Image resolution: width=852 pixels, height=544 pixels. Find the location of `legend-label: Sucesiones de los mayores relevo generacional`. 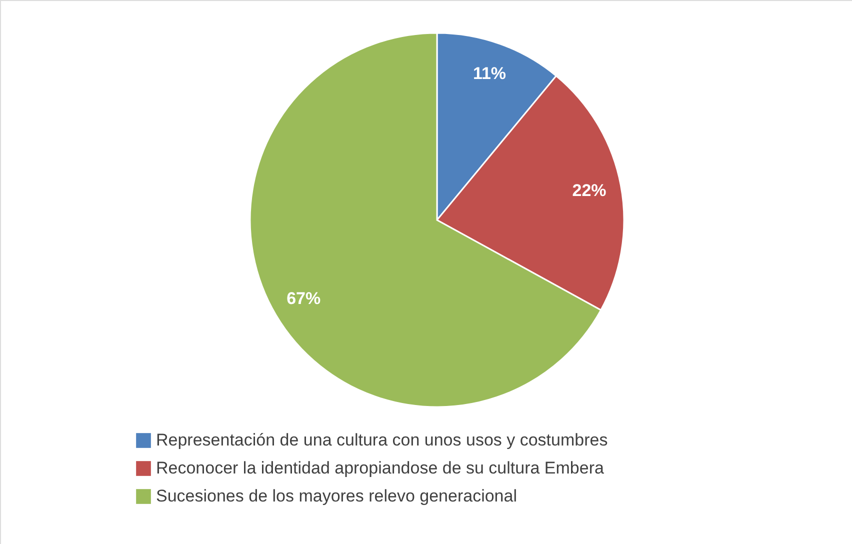

legend-label: Sucesiones de los mayores relevo generacional is located at coordinates (336, 496).